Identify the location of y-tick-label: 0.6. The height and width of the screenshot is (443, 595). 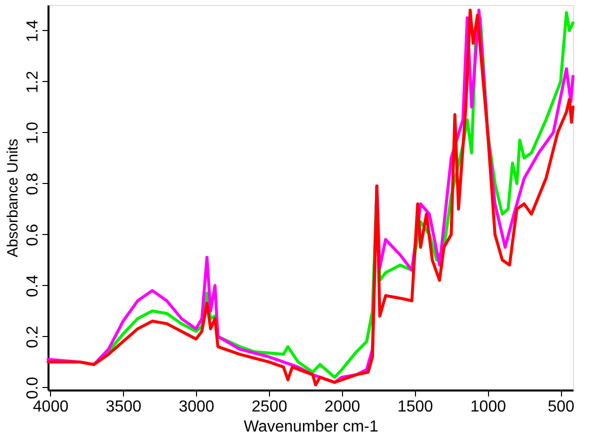
(33, 235).